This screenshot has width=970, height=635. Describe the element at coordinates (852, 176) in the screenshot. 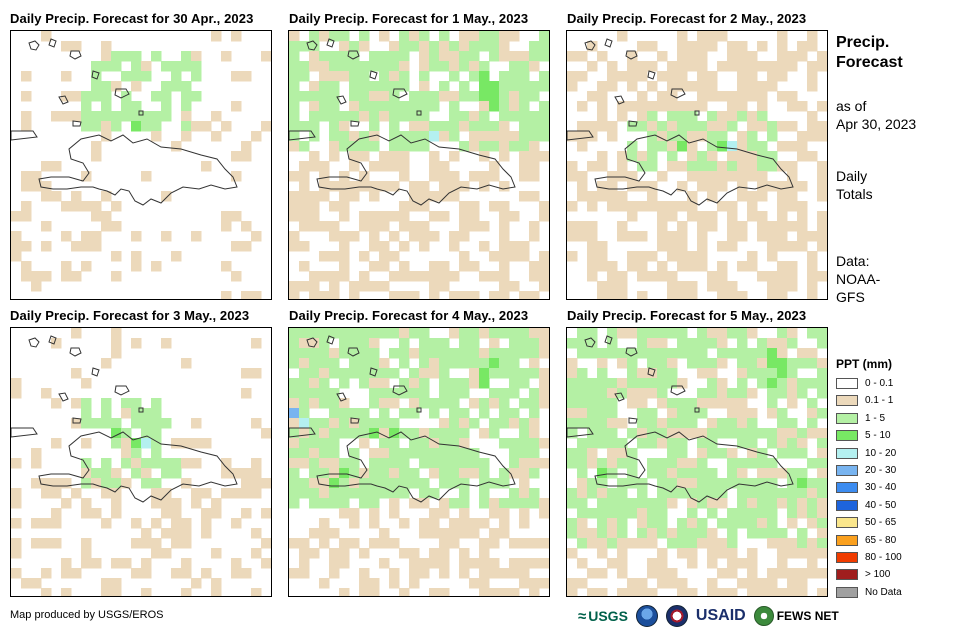

I see `sidebar-totals-line1: Daily` at that location.